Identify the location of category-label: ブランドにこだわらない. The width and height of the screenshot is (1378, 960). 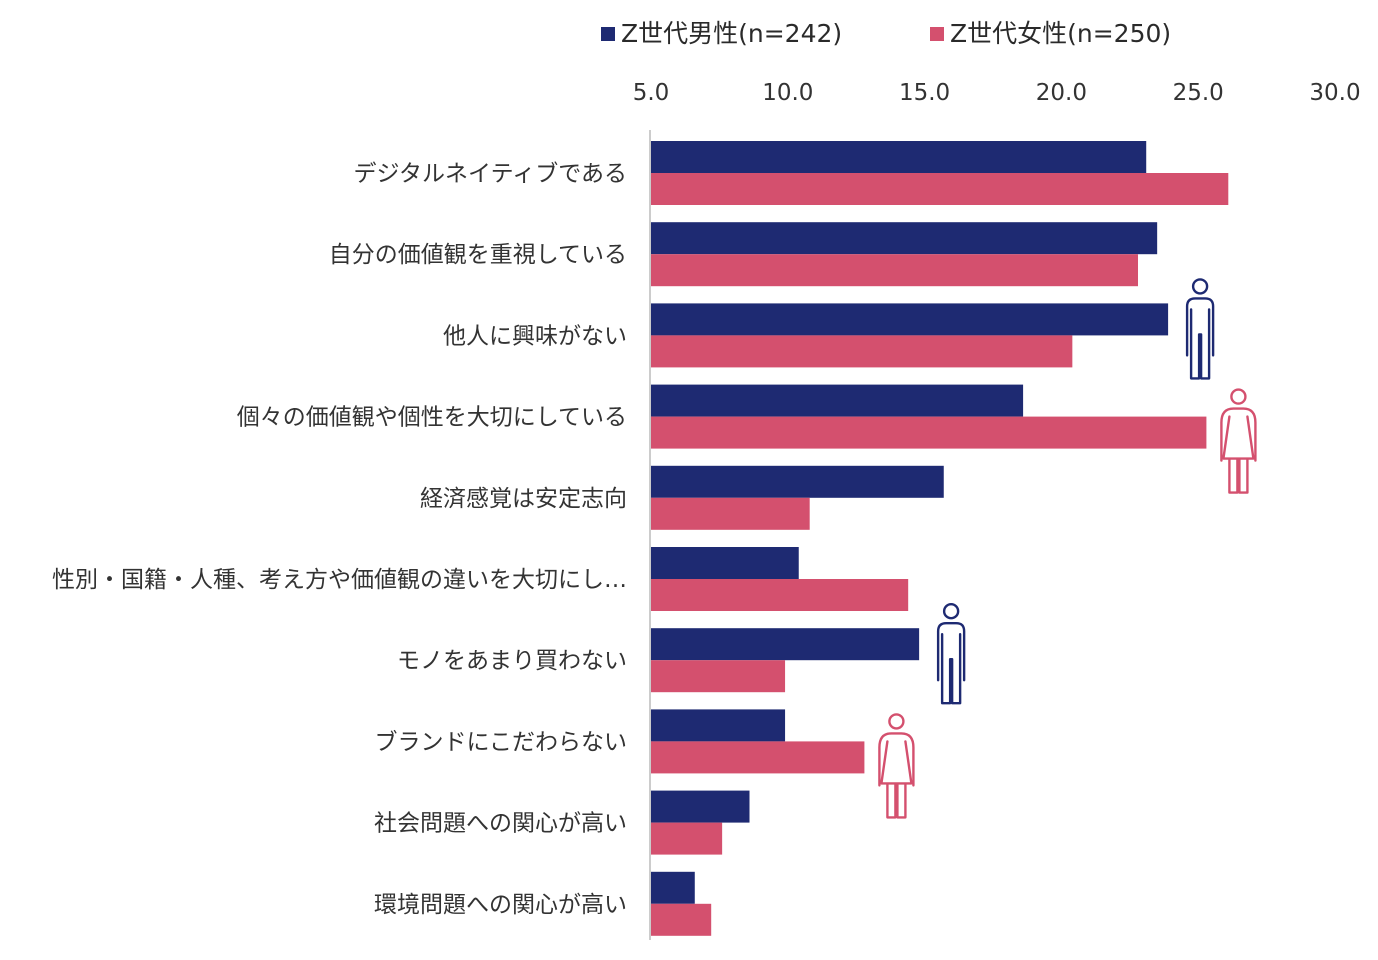
(500, 742).